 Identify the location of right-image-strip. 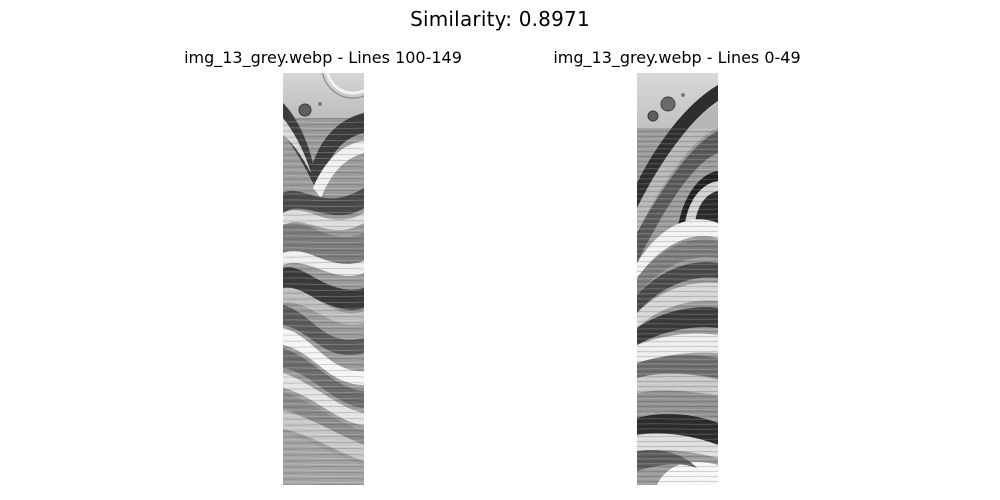
(677, 279).